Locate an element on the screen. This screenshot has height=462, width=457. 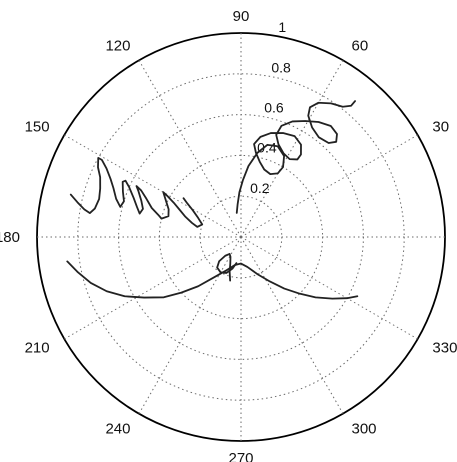
angle-tick-label: 210 is located at coordinates (37, 348).